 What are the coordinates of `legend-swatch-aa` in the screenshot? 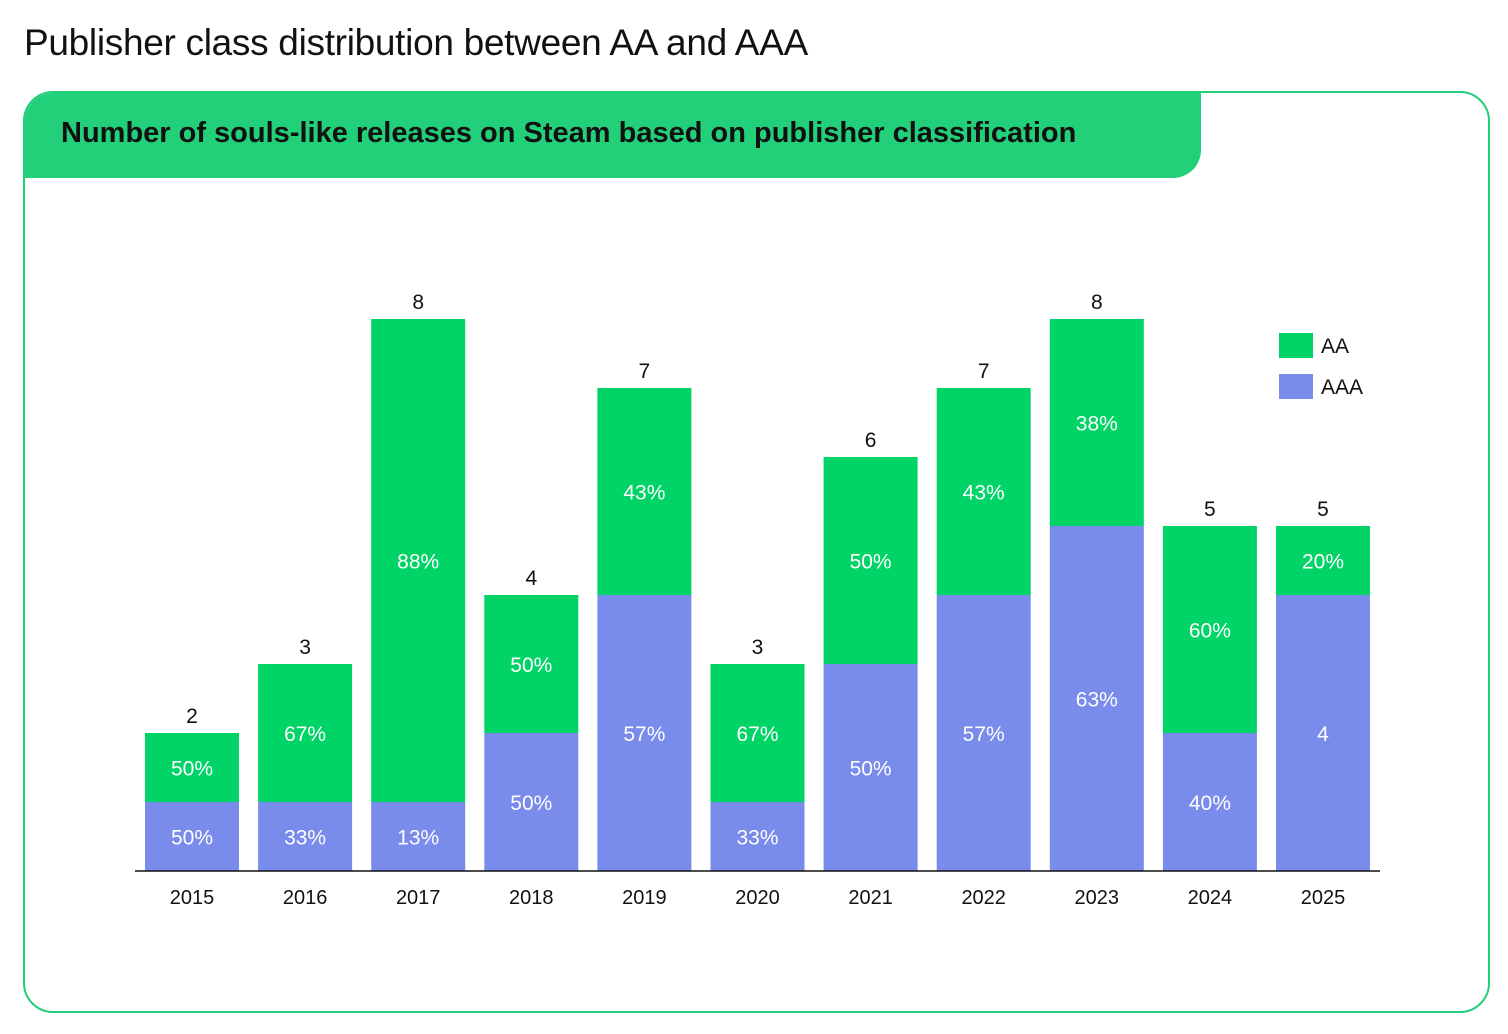 It's located at (1296, 345).